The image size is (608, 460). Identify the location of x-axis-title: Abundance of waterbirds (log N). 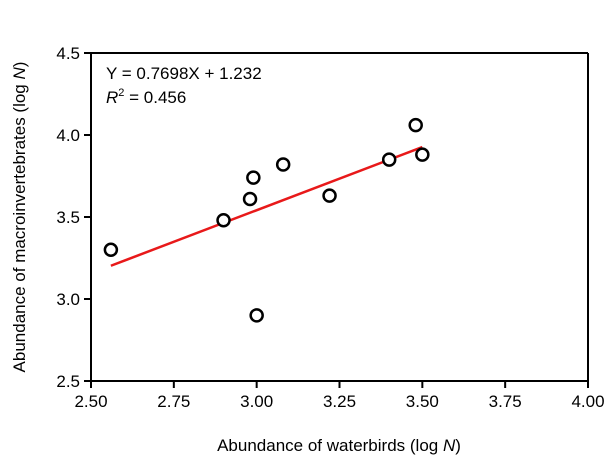
(339, 445).